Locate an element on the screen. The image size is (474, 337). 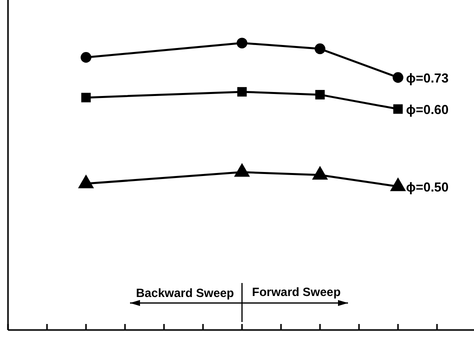
annotation: Forward Sweep is located at coordinates (296, 292).